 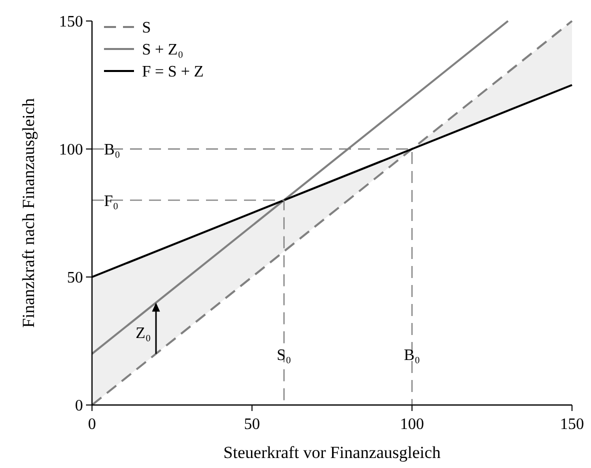 I want to click on y-tick-label: 50, so click(x=75, y=278).